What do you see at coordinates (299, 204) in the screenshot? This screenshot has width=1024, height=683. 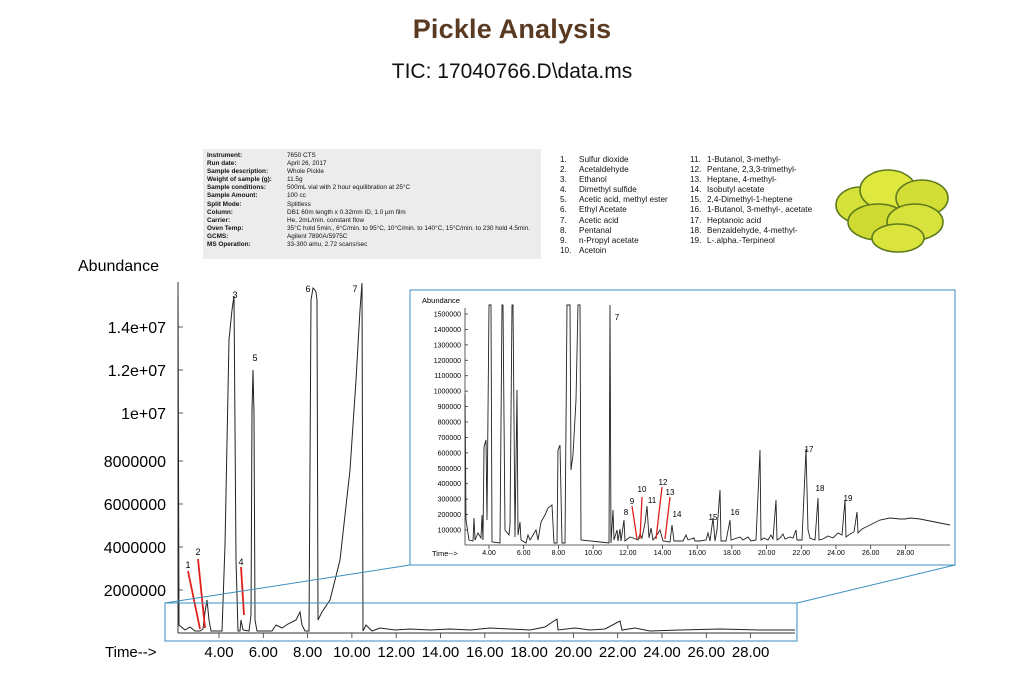 I see `metadata-value: Splitless` at bounding box center [299, 204].